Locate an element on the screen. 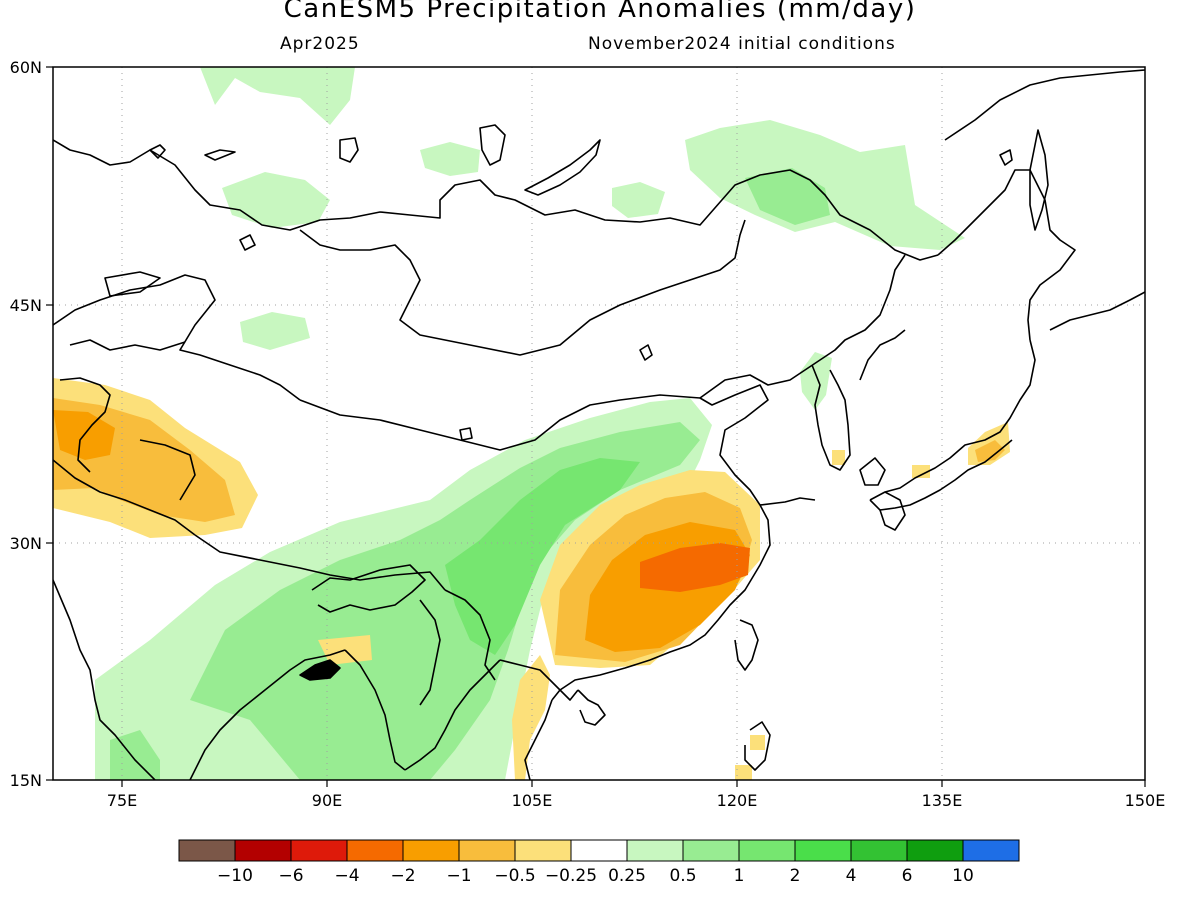 This screenshot has width=1200, height=900. colorbar-label: −10 is located at coordinates (235, 876).